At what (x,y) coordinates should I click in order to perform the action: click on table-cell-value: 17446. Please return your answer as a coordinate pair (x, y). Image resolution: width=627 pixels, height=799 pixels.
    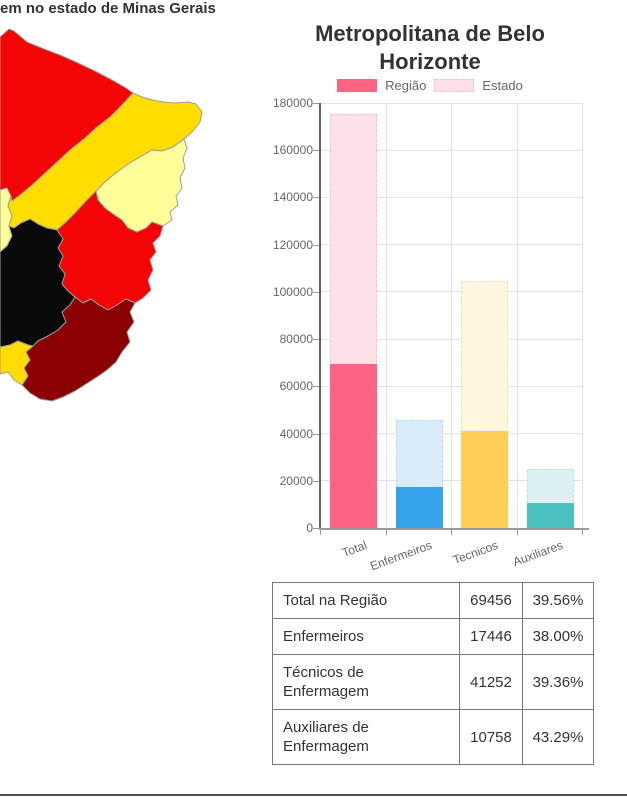
    Looking at the image, I should click on (491, 636).